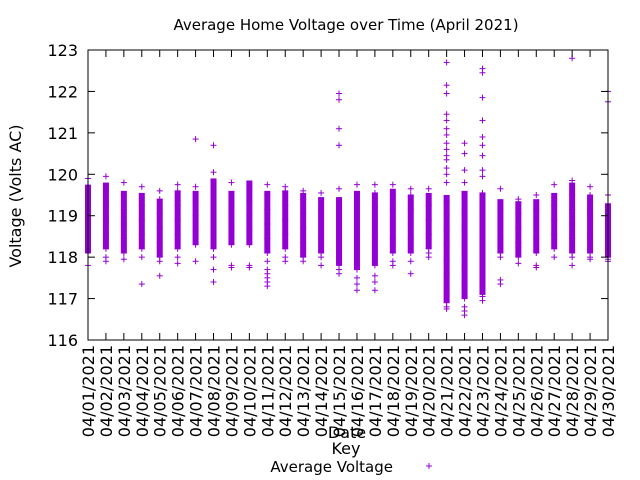  I want to click on x-tick-label: 04/19/2021, so click(411, 391).